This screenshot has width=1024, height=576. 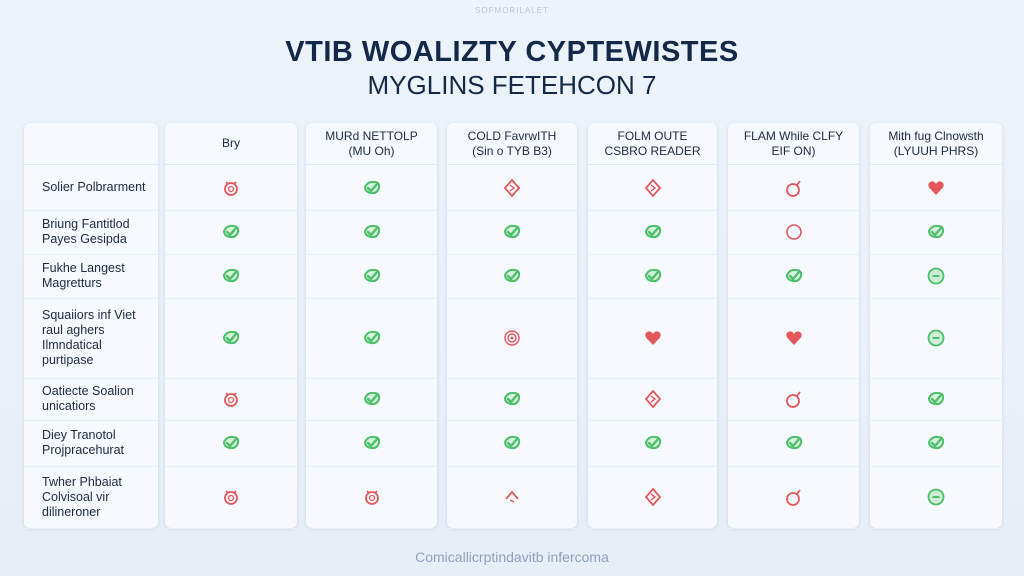 I want to click on column-header-line2: CSBRO READER, so click(x=652, y=150).